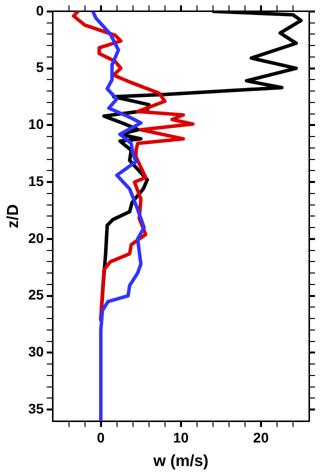  What do you see at coordinates (36, 294) in the screenshot?
I see `y-tick-label: 25` at bounding box center [36, 294].